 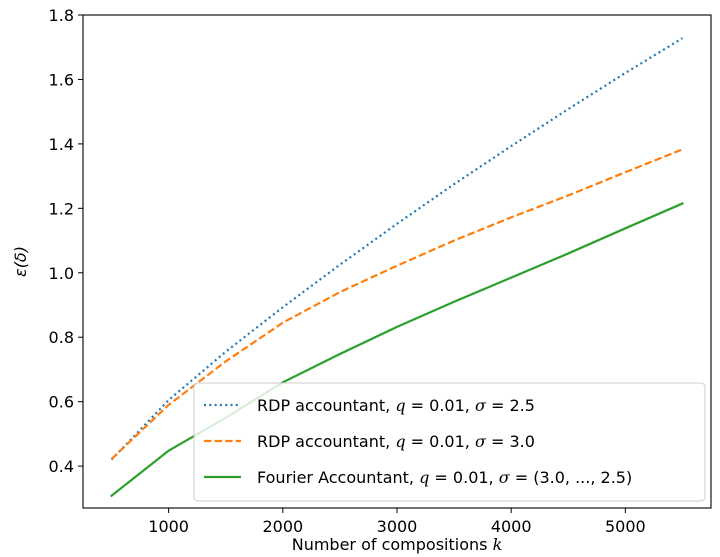 What do you see at coordinates (396, 405) in the screenshot?
I see `legend-label-1: RDP accountant, q = 0.01, σ = 2.5` at bounding box center [396, 405].